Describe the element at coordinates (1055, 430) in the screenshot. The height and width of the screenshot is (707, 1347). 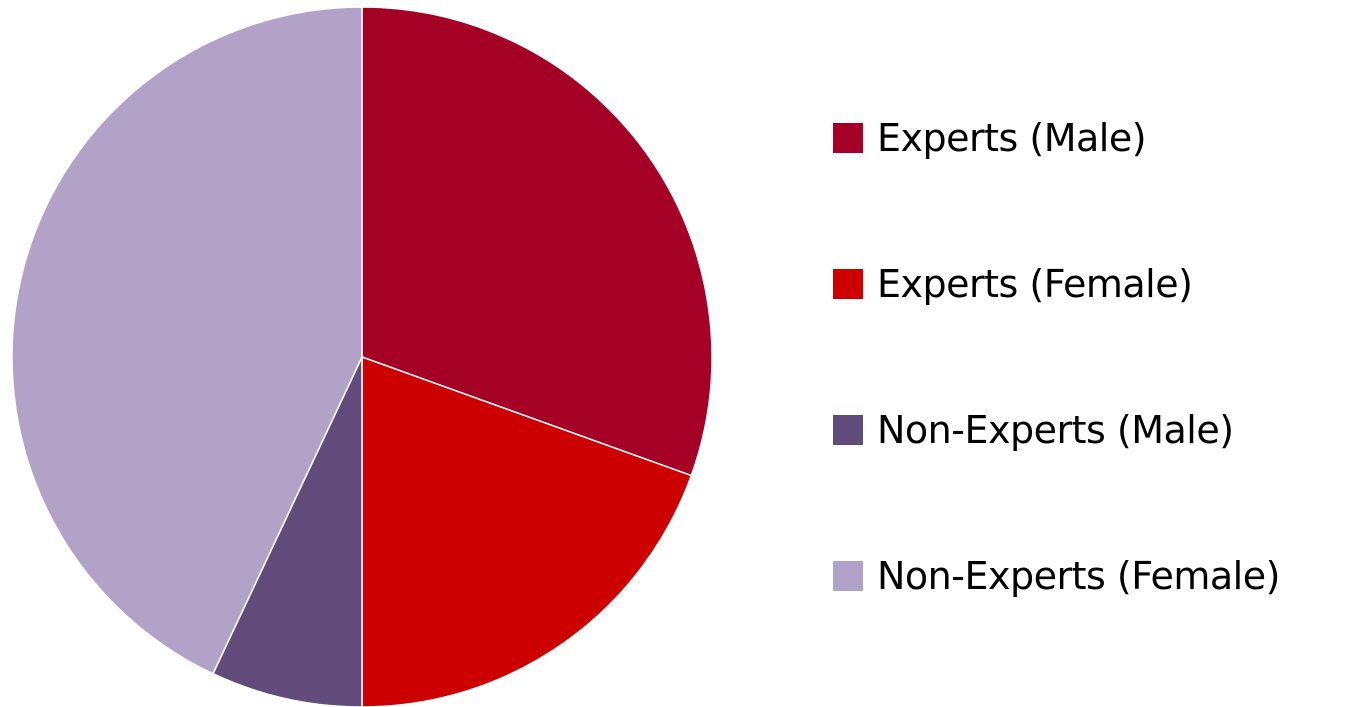
I see `legend-label: Non-Experts (Male)` at that location.